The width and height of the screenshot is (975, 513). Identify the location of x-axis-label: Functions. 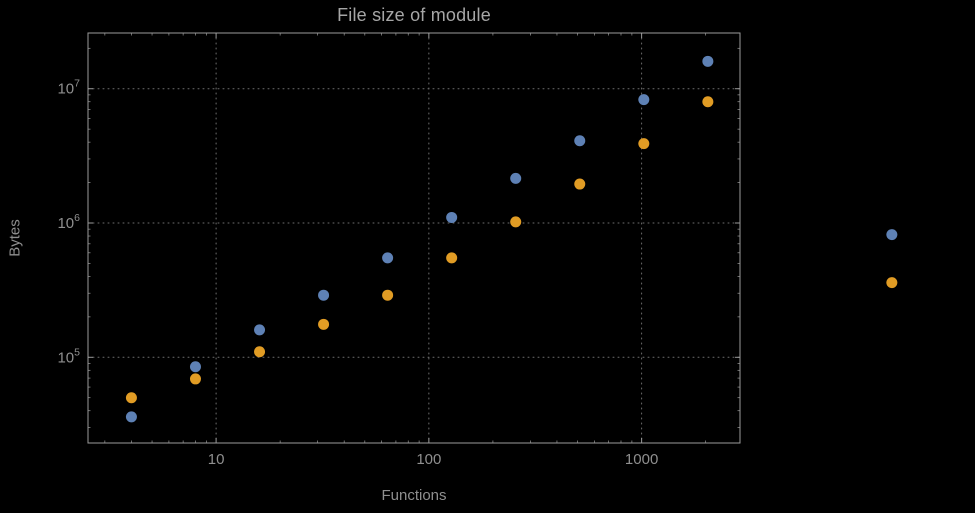
(414, 495).